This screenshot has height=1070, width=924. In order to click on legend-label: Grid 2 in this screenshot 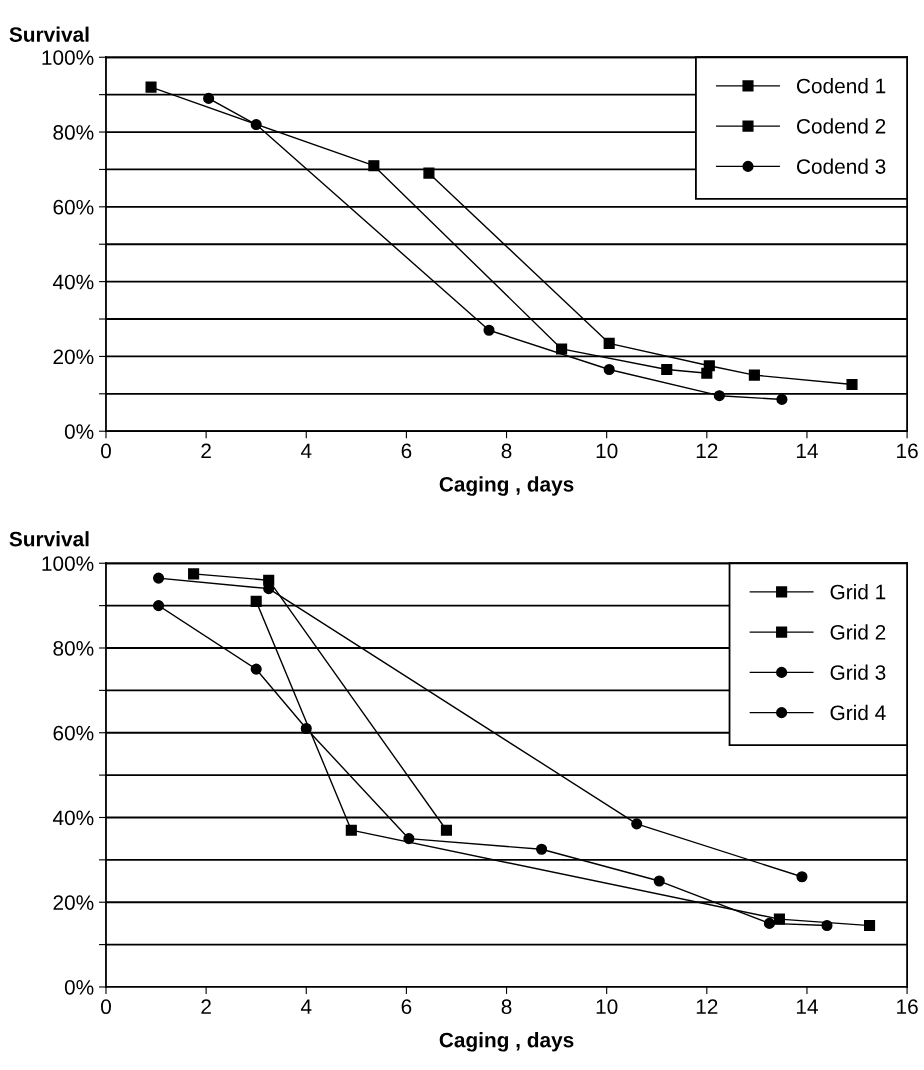, I will do `click(858, 632)`.